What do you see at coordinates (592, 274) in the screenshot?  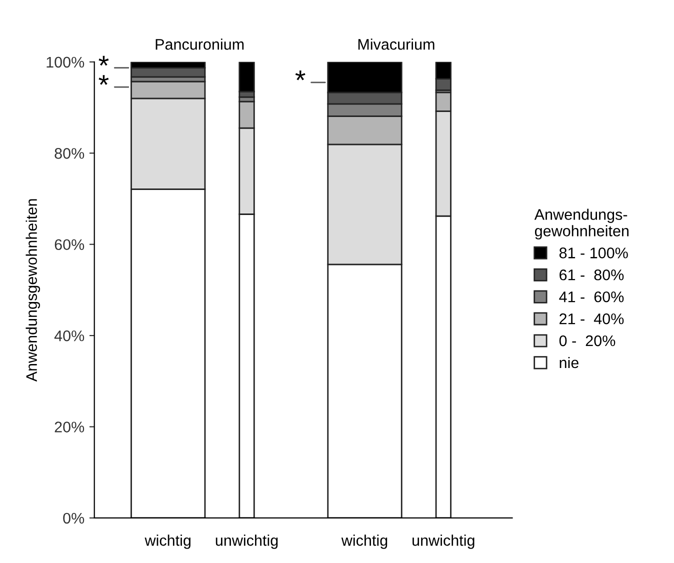 I see `legend-label: 61 - 80%` at bounding box center [592, 274].